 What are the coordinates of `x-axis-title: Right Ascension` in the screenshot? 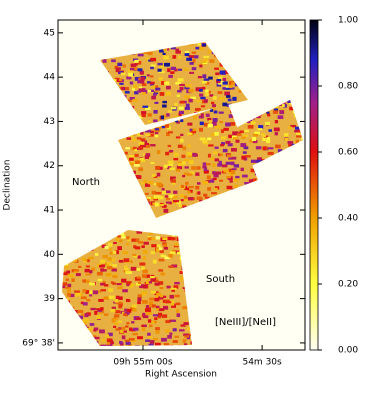 It's located at (181, 375).